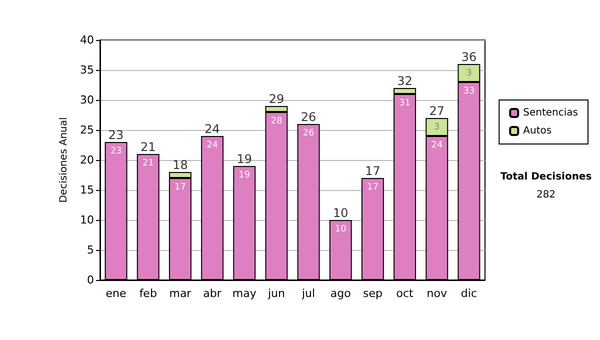 This screenshot has width=600, height=340. I want to click on y-tick-label: 30, so click(87, 100).